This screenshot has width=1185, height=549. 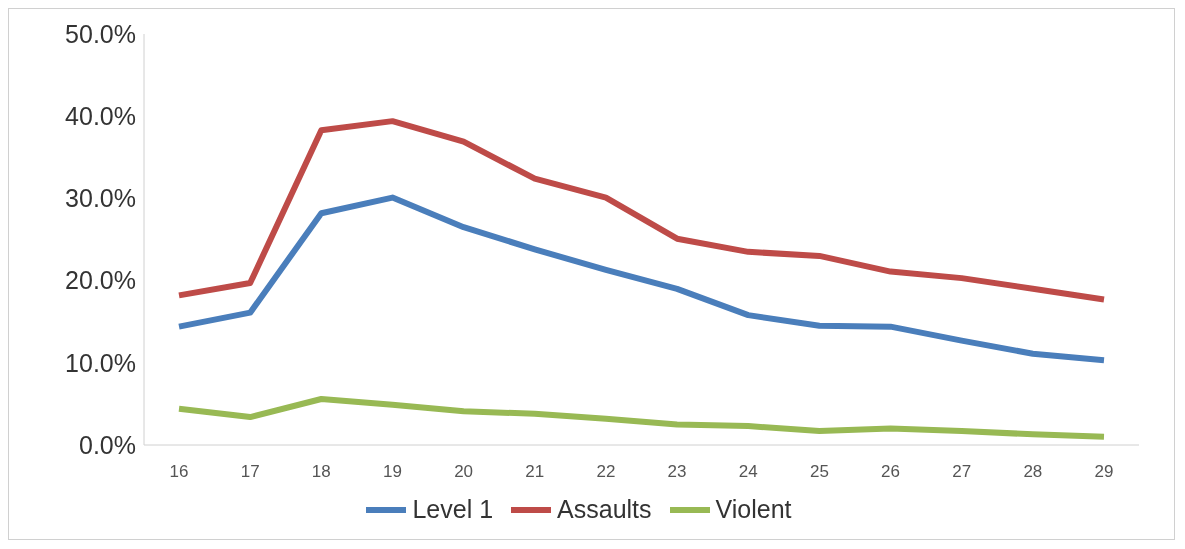 I want to click on x-tick-label: 29, so click(x=1104, y=472).